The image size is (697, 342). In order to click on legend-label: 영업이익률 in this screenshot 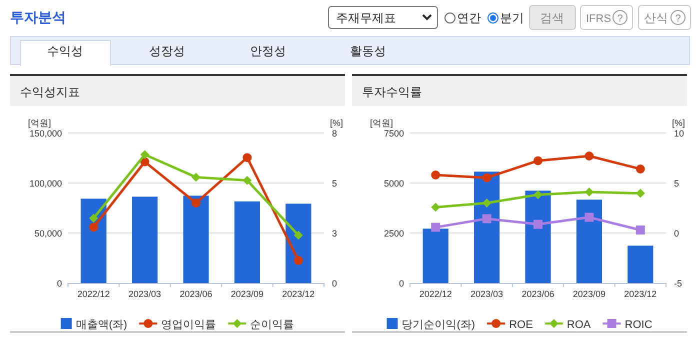, I will do `click(188, 325)`.